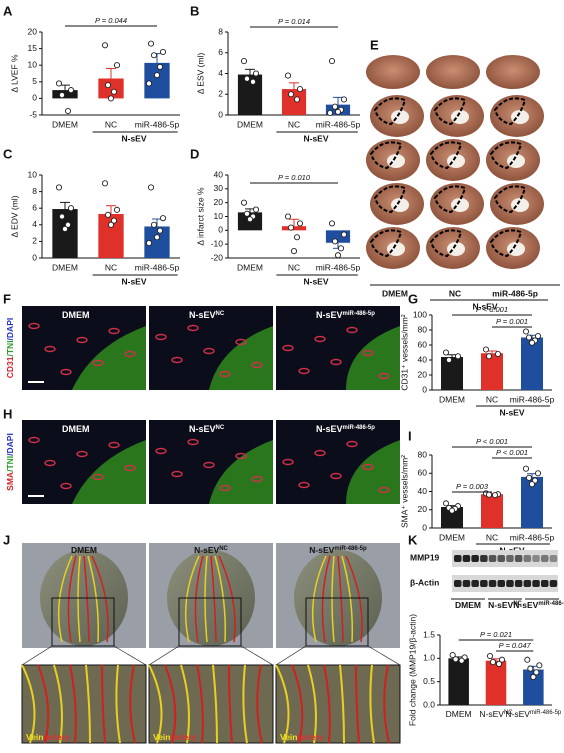  Describe the element at coordinates (337, 622) in the screenshot. I see `zoom-box` at that location.